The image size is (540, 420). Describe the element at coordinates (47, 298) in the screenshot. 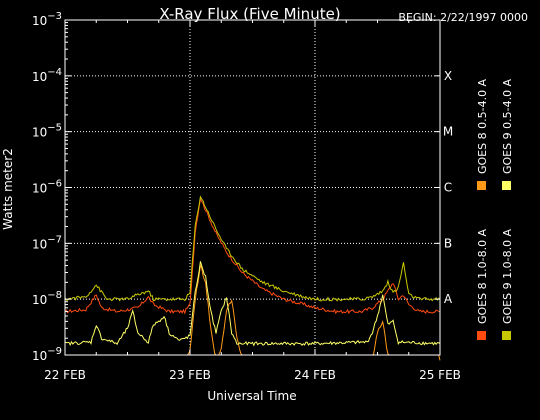

I see `y-tick-label: 10⁻⁸` at that location.